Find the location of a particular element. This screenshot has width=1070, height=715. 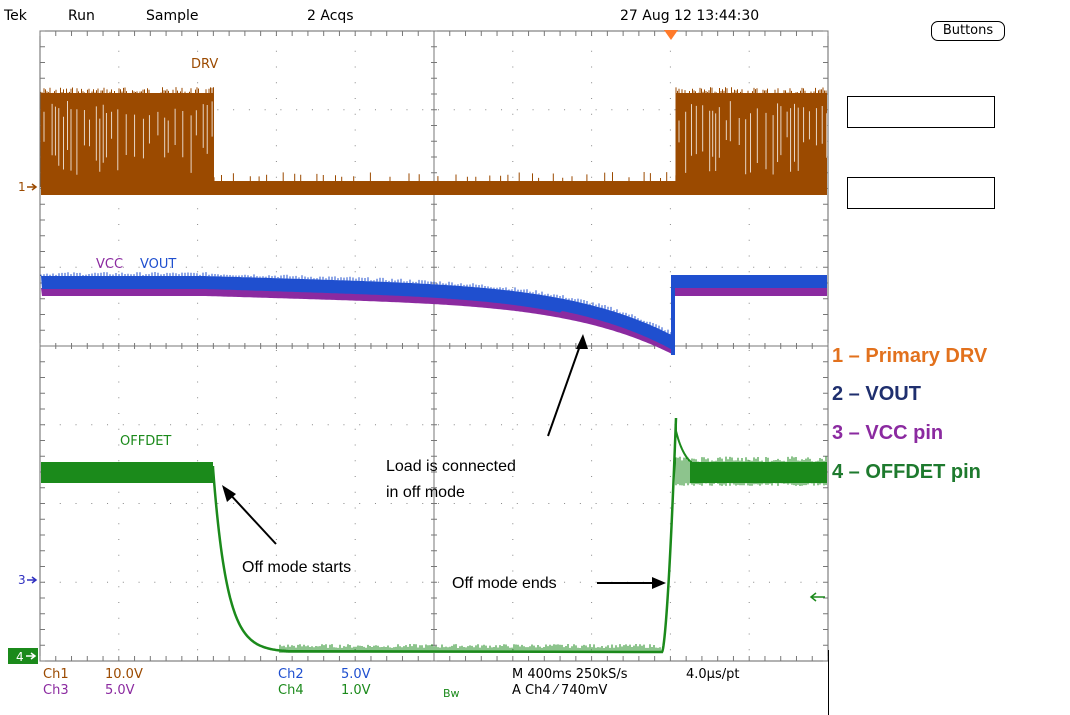

point-interval: 4.0µs/pt is located at coordinates (713, 674).